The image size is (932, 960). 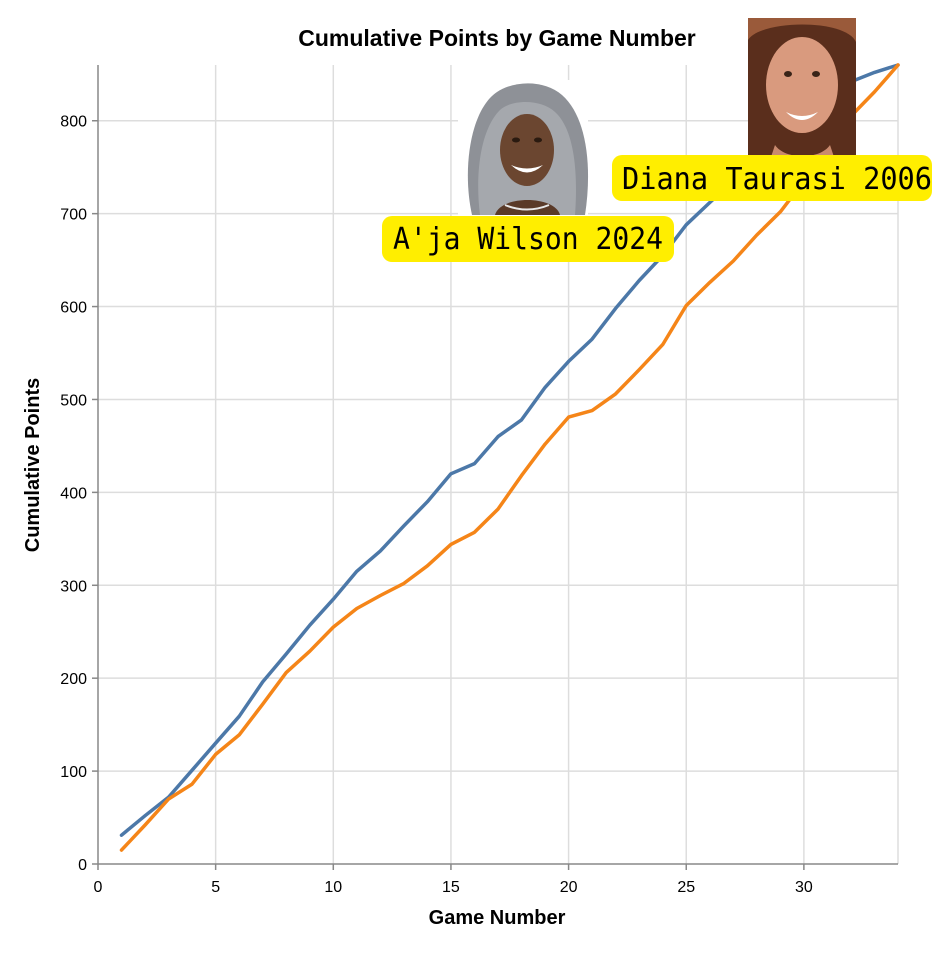 What do you see at coordinates (73, 400) in the screenshot?
I see `y-tick-label: 500` at bounding box center [73, 400].